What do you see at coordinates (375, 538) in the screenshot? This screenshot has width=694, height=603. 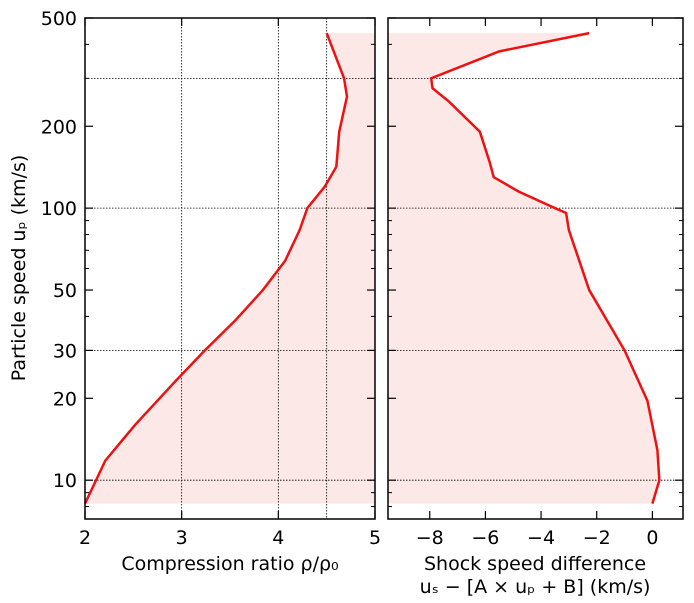 I see `x-tick-label: 5` at bounding box center [375, 538].